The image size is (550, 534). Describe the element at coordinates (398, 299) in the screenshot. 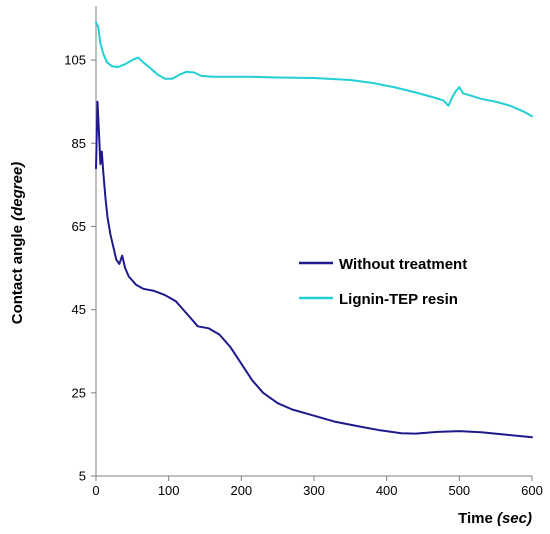

I see `legend-label-lignin-tep-resin: Lignin-TEP resin` at that location.